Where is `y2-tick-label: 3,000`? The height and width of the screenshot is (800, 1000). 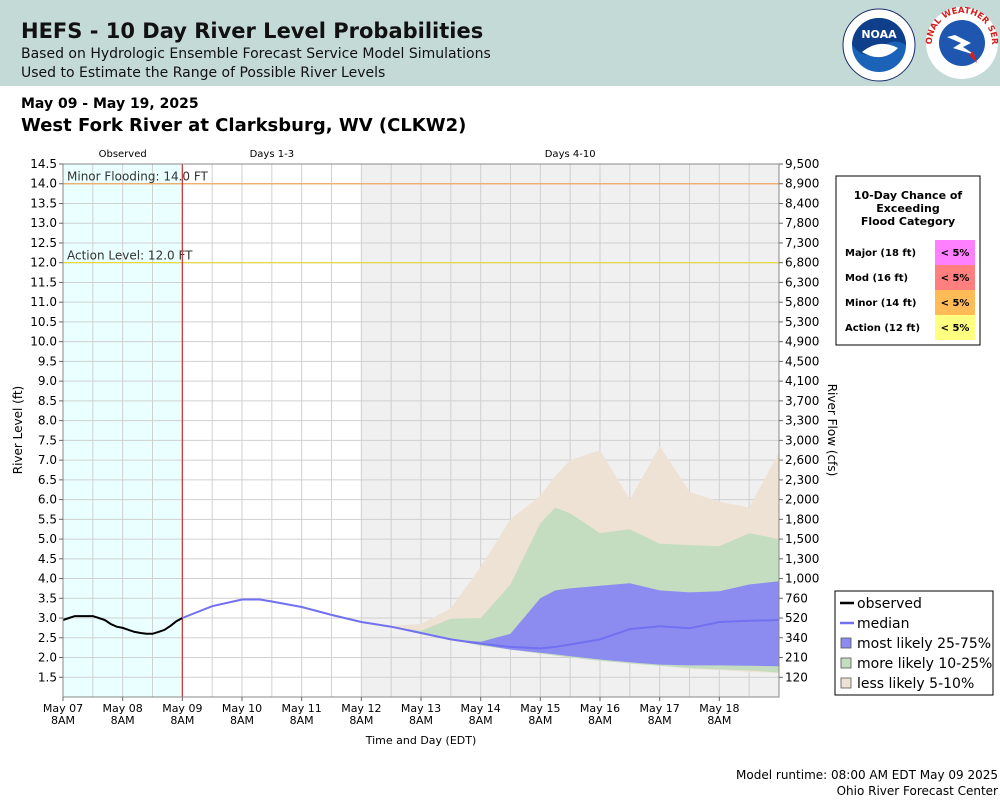
y2-tick-label: 3,000 is located at coordinates (802, 440).